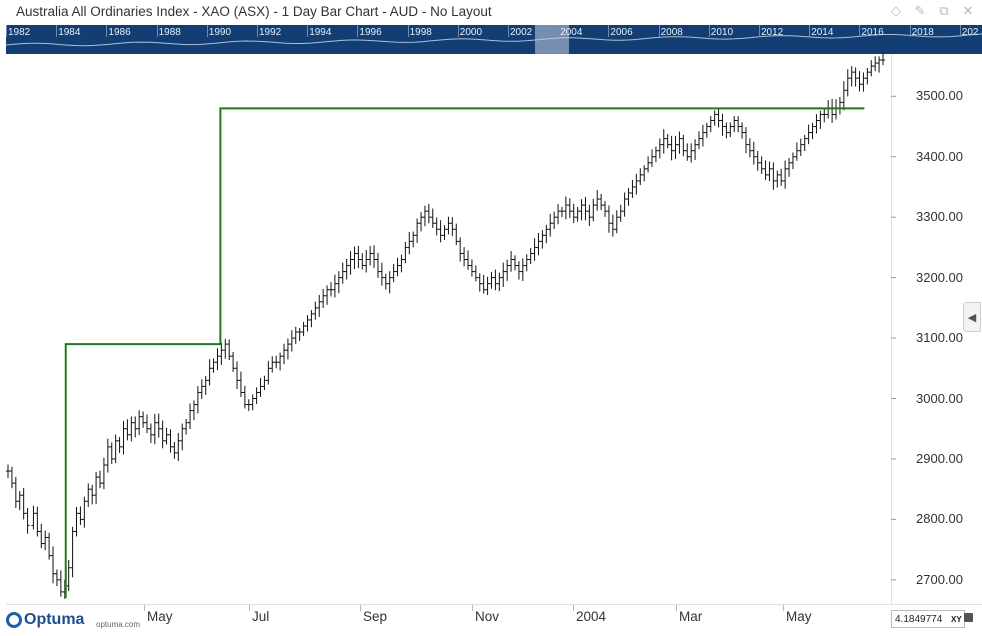 The image size is (982, 636). Describe the element at coordinates (956, 619) in the screenshot. I see `readout-mode: XY` at that location.